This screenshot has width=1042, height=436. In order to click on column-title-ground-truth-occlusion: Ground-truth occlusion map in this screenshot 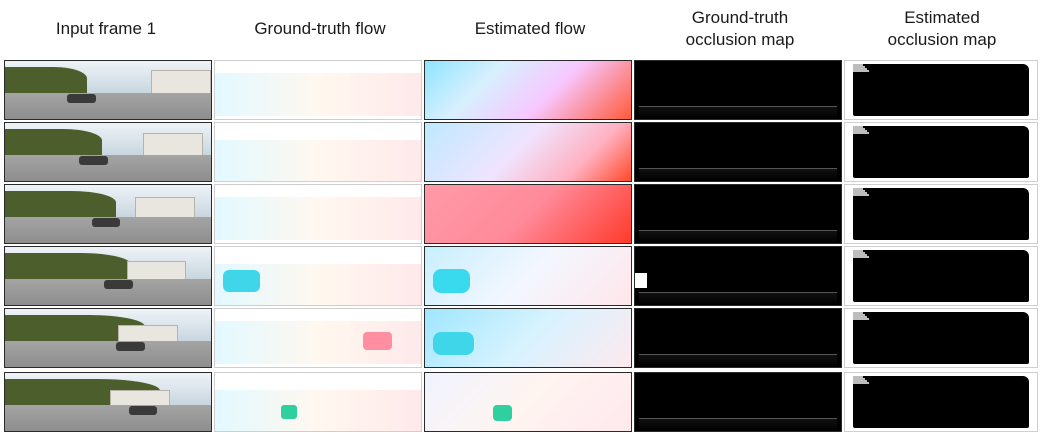, I will do `click(740, 28)`.